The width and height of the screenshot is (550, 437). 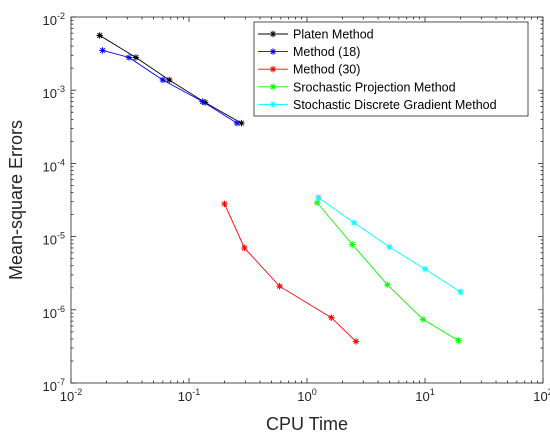 What do you see at coordinates (54, 385) in the screenshot?
I see `y-tick-label-1: 10⁻⁷` at bounding box center [54, 385].